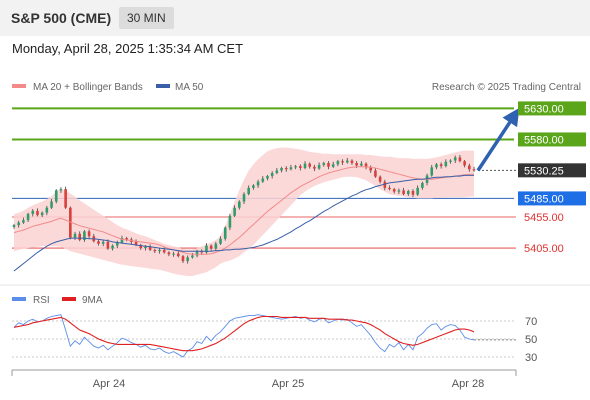 This screenshot has height=400, width=590. What do you see at coordinates (19, 86) in the screenshot?
I see `legend-ma20-swatch` at bounding box center [19, 86].